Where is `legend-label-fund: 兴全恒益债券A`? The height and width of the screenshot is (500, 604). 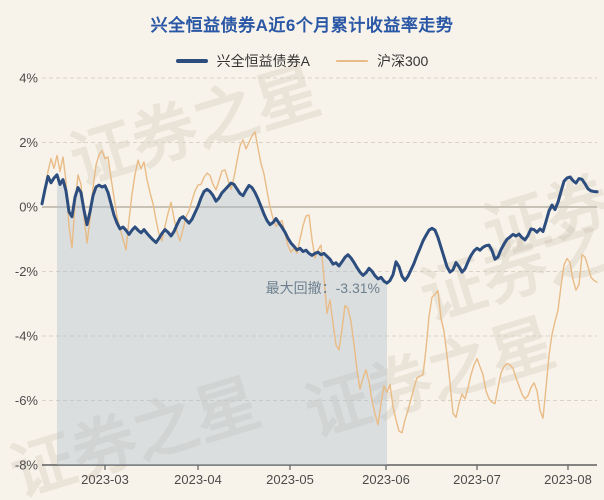
legend-label-fund: 兴全恒益债券A is located at coordinates (263, 61).